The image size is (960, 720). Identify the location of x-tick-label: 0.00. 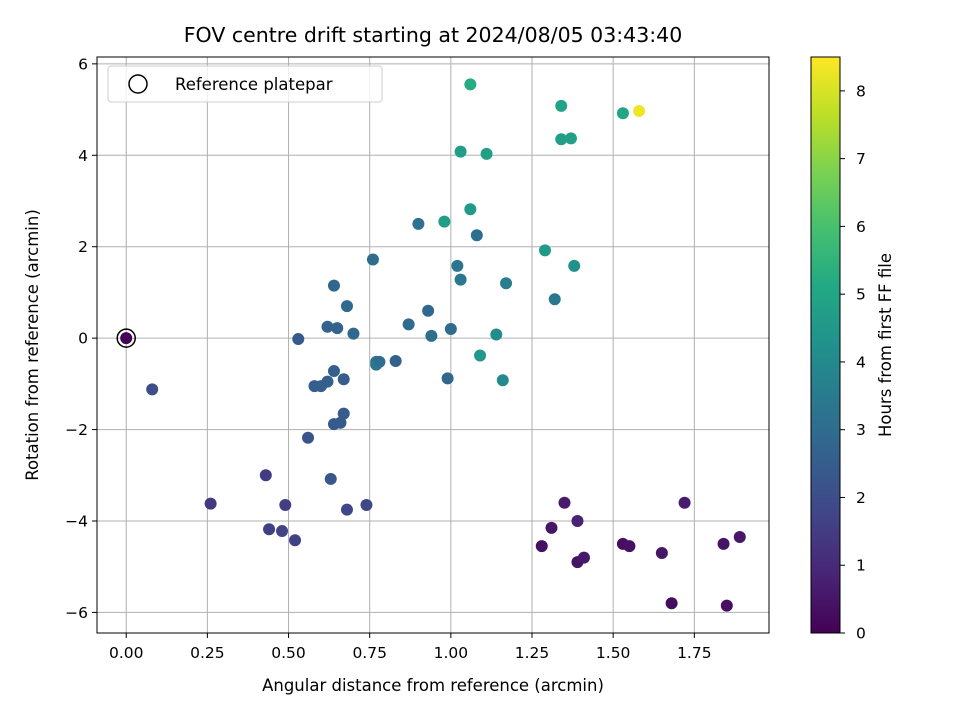
(126, 653).